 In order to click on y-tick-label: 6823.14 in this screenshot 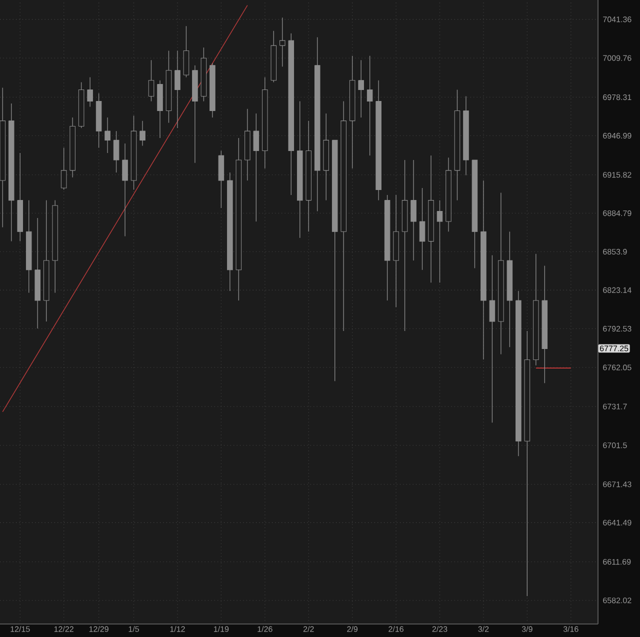, I will do `click(617, 290)`.